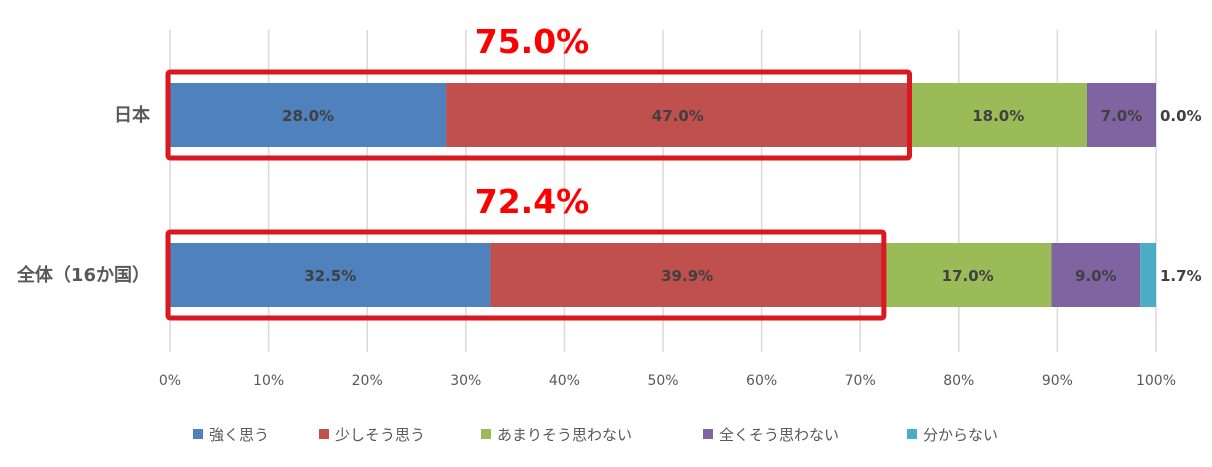  What do you see at coordinates (958, 381) in the screenshot?
I see `x-tick-label: 80%` at bounding box center [958, 381].